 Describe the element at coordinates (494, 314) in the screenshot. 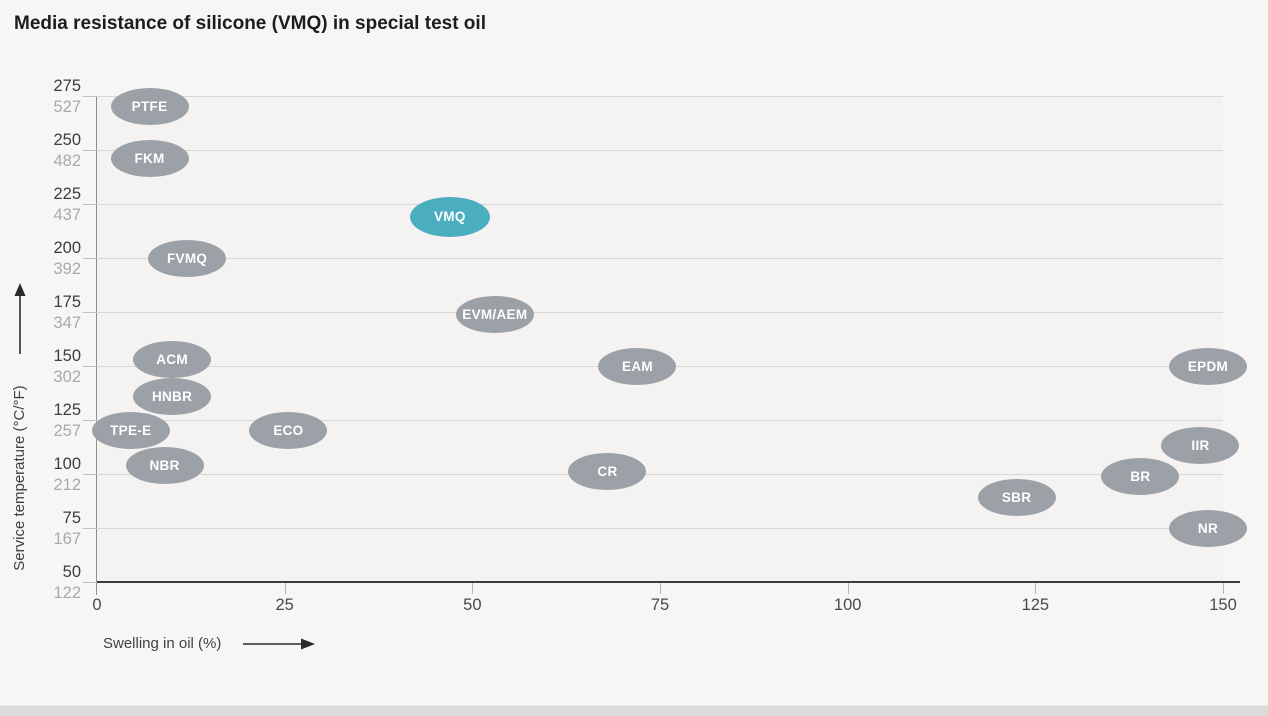

I see `bubble-evm-aem: EVM/AEM` at that location.